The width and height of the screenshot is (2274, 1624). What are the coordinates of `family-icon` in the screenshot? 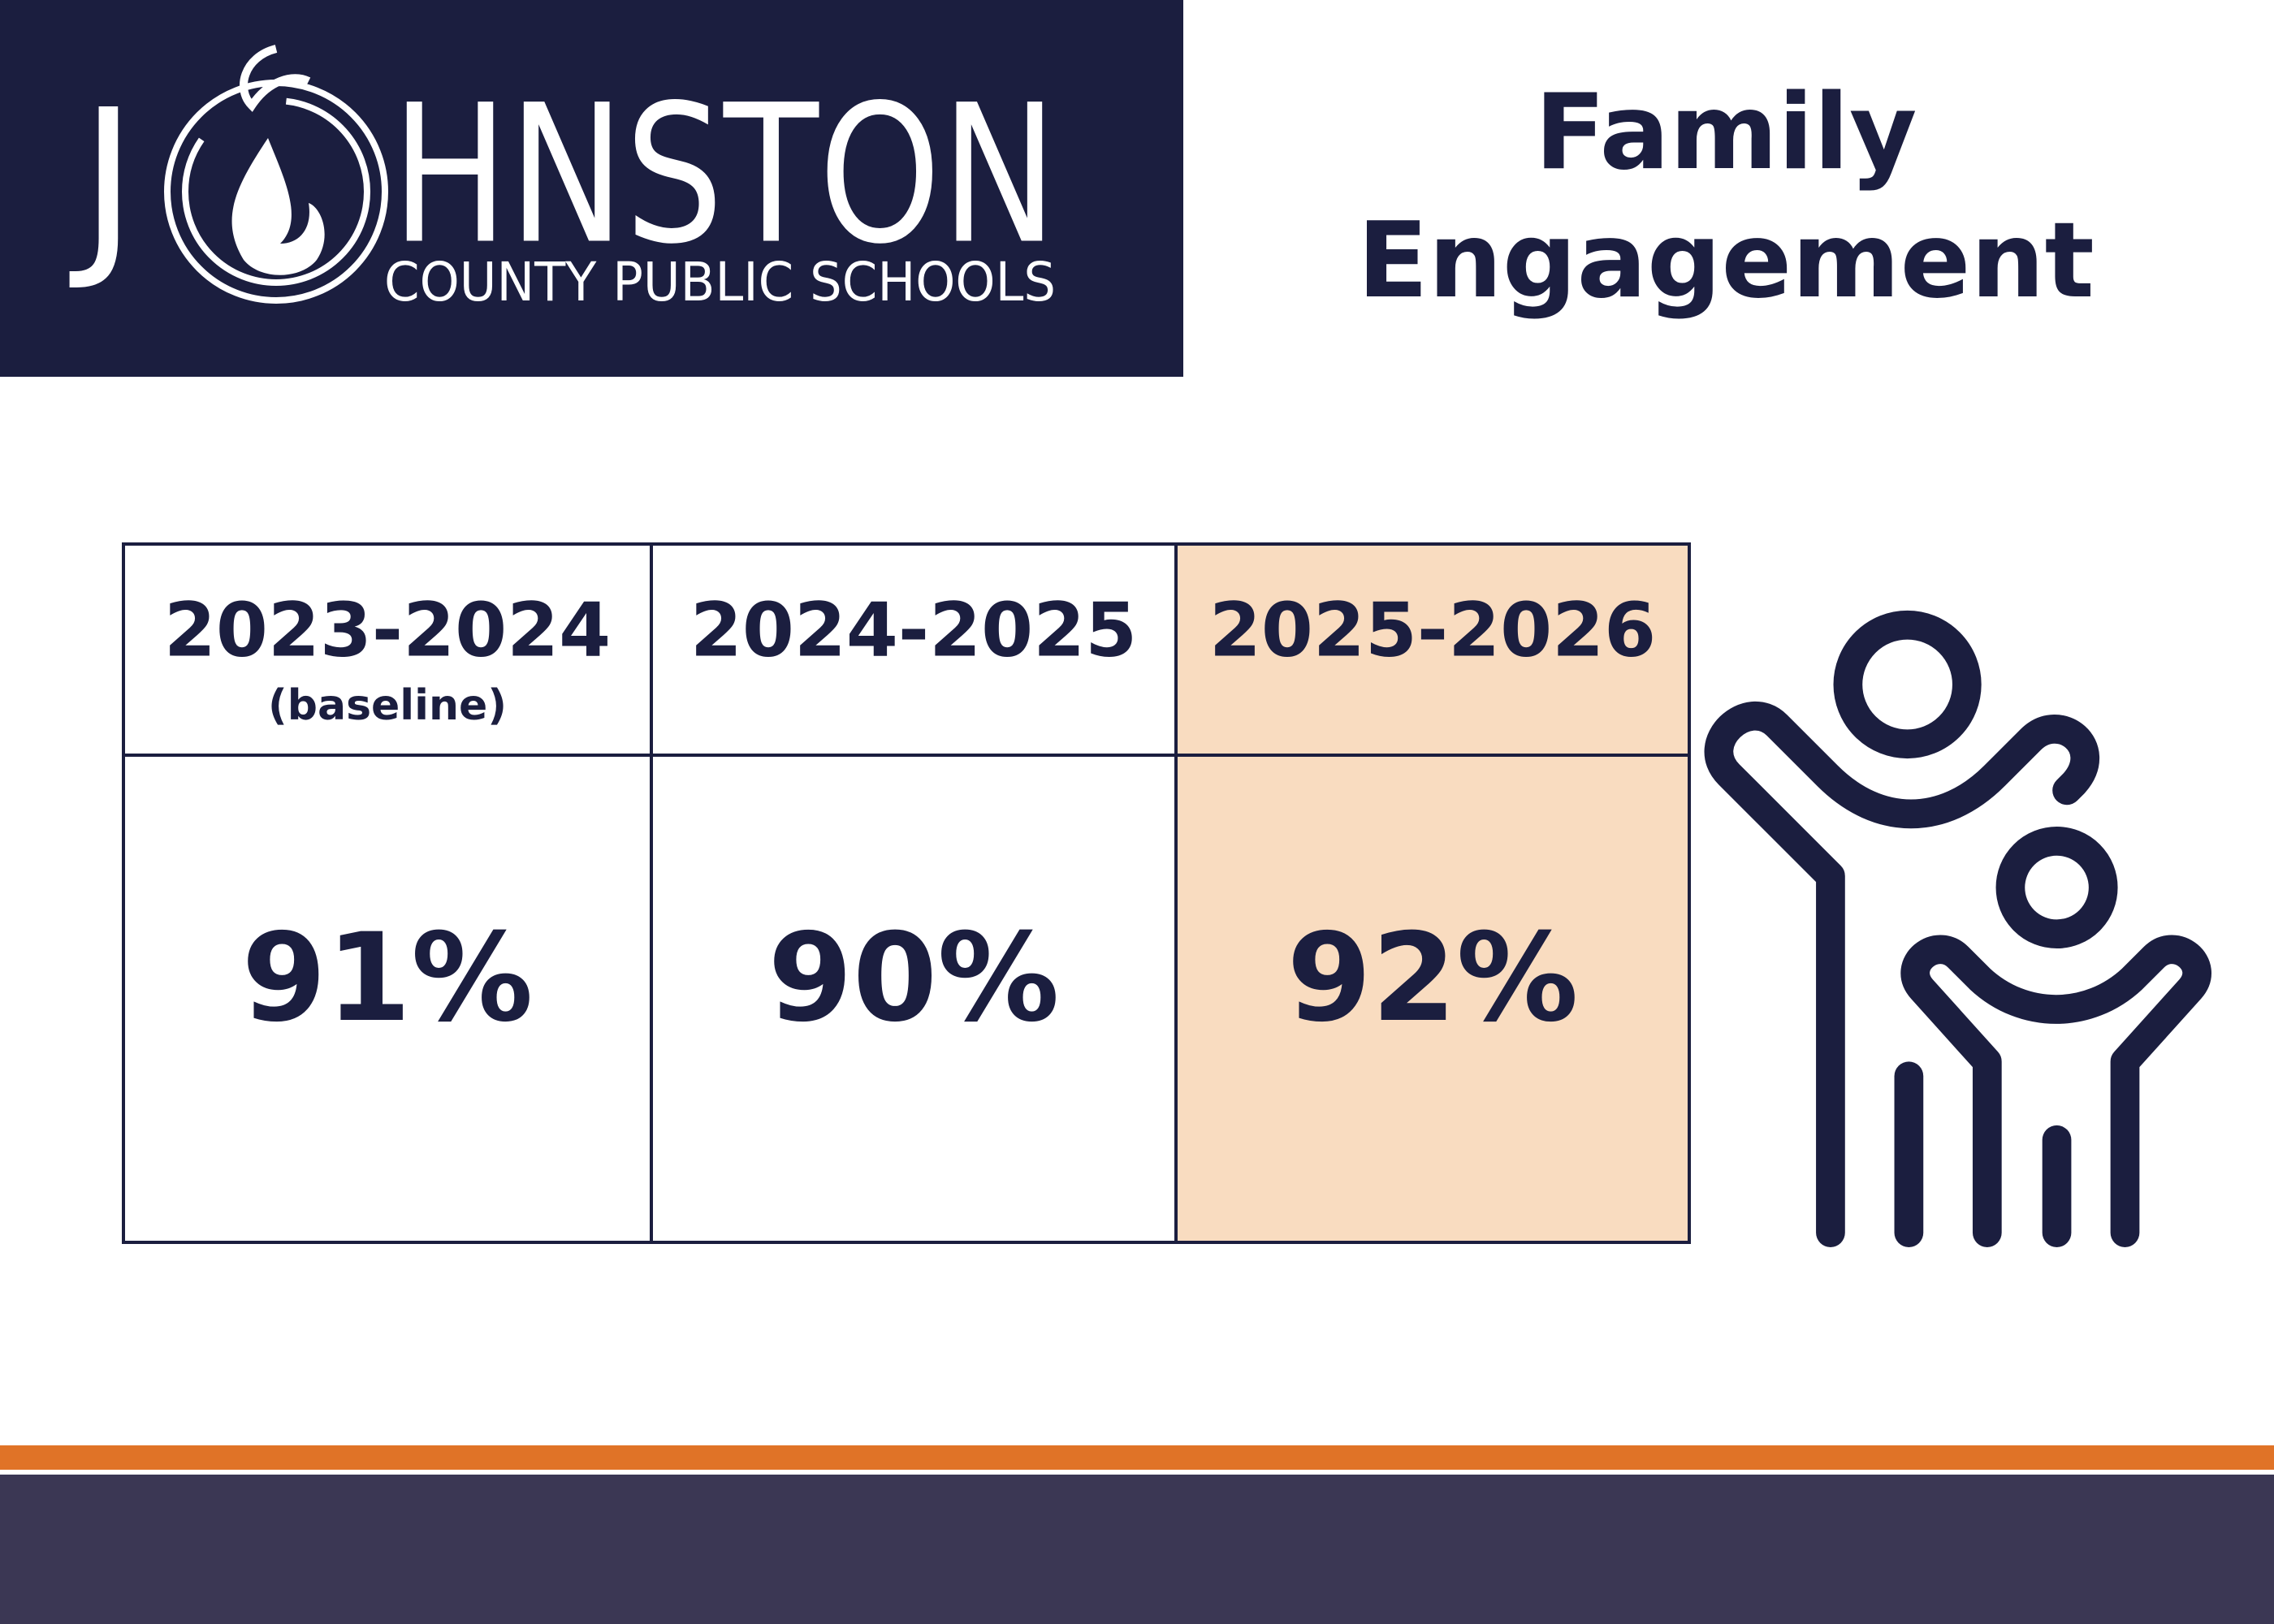 It's located at (1957, 929).